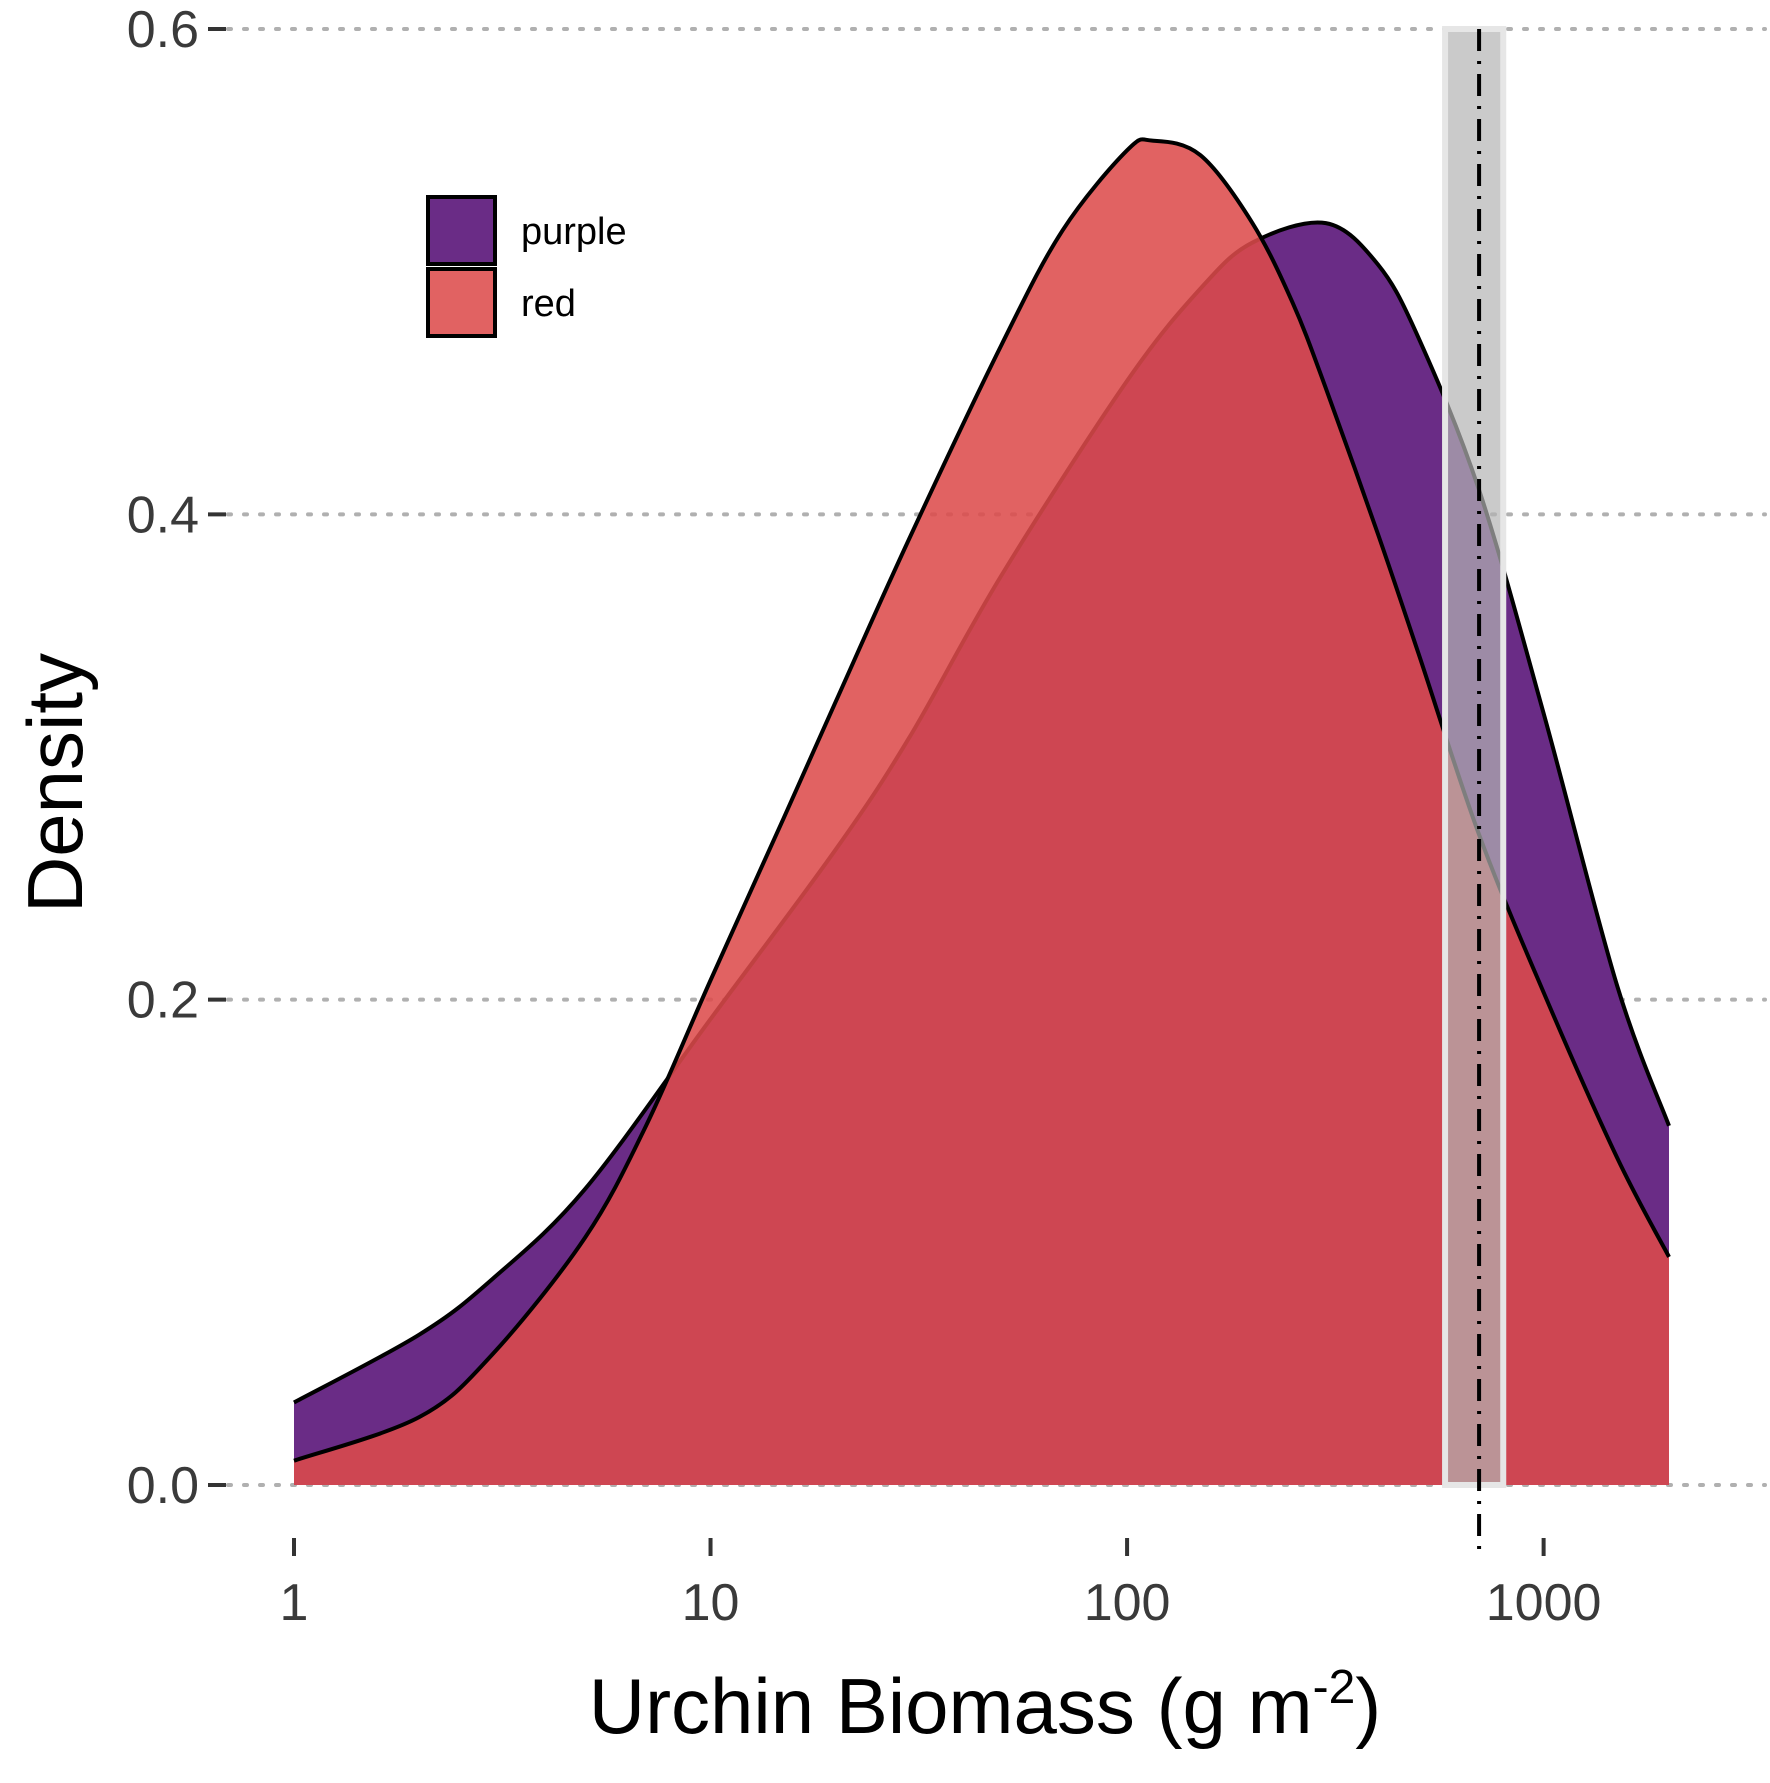 The height and width of the screenshot is (1783, 1770). What do you see at coordinates (55, 783) in the screenshot?
I see `y-axis-title: Density` at bounding box center [55, 783].